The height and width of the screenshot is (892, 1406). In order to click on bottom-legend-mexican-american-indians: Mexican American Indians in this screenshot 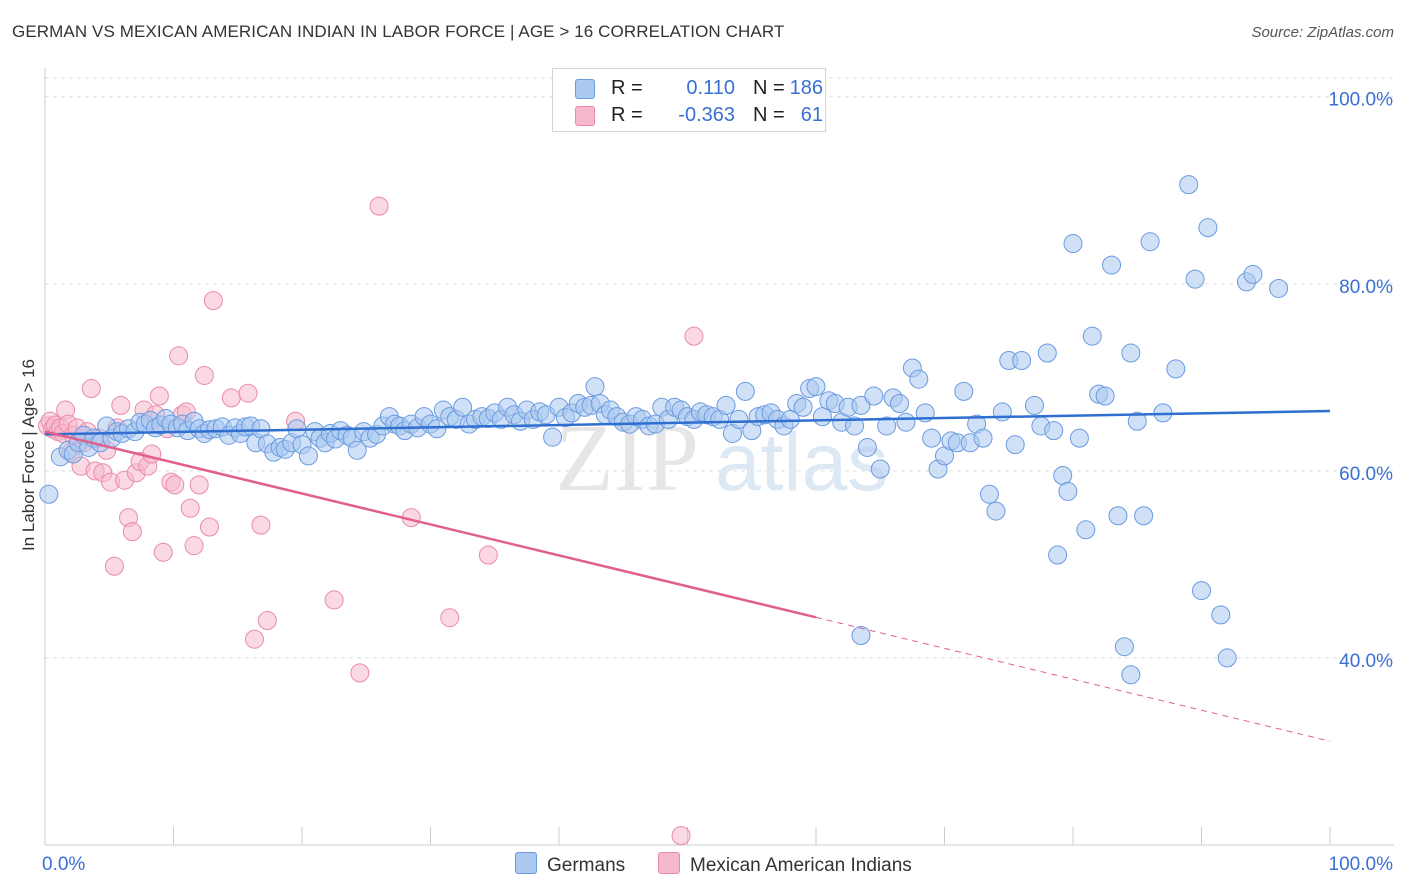, I will do `click(785, 864)`.